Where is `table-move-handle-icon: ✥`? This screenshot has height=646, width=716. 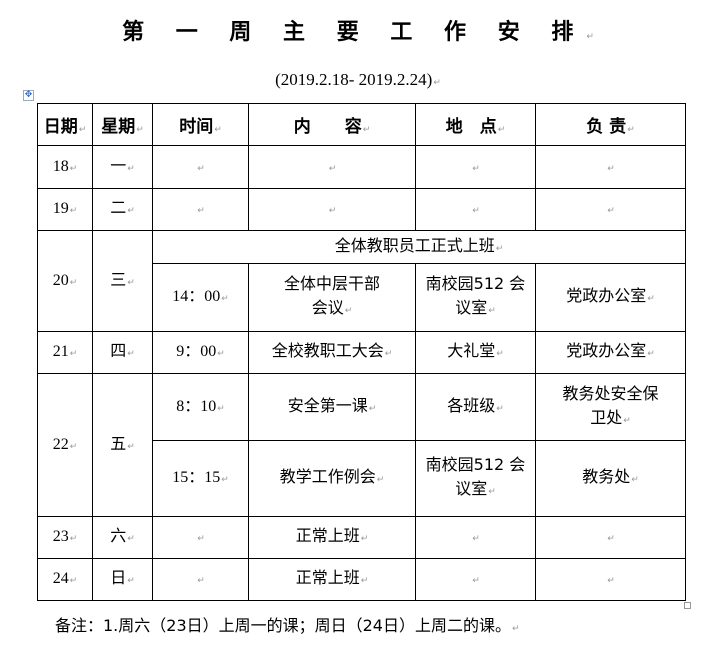 table-move-handle-icon: ✥ is located at coordinates (28, 95).